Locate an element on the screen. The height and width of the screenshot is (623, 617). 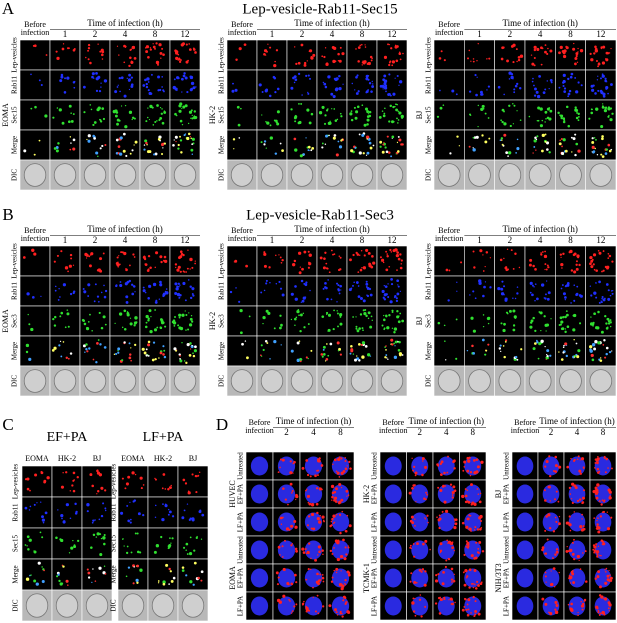
cell-line-label: HUVEC is located at coordinates (232, 494).